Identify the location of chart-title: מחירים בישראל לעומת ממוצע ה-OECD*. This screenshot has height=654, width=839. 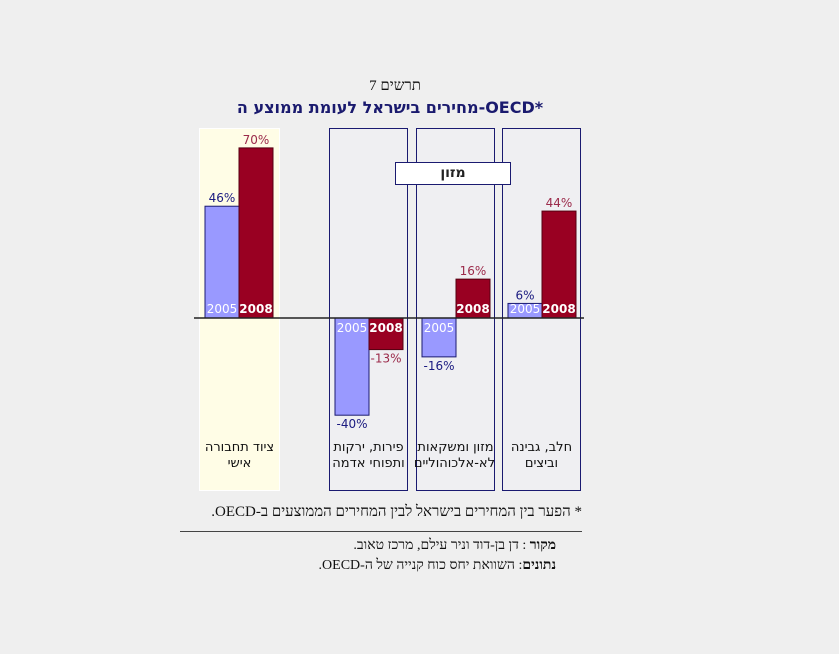
(390, 107).